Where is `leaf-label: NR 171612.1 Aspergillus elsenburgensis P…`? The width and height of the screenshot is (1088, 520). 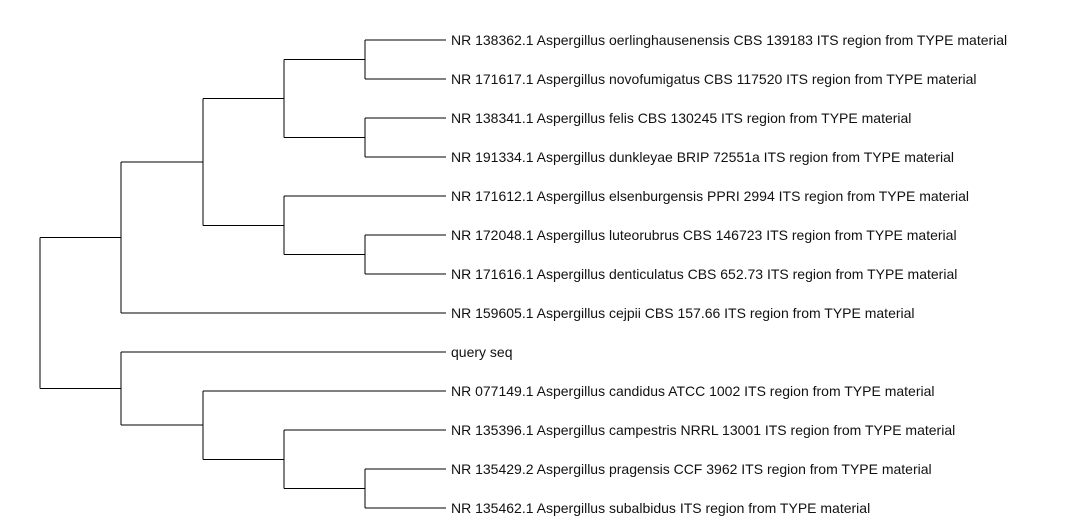 leaf-label: NR 171612.1 Aspergillus elsenburgensis P… is located at coordinates (710, 196).